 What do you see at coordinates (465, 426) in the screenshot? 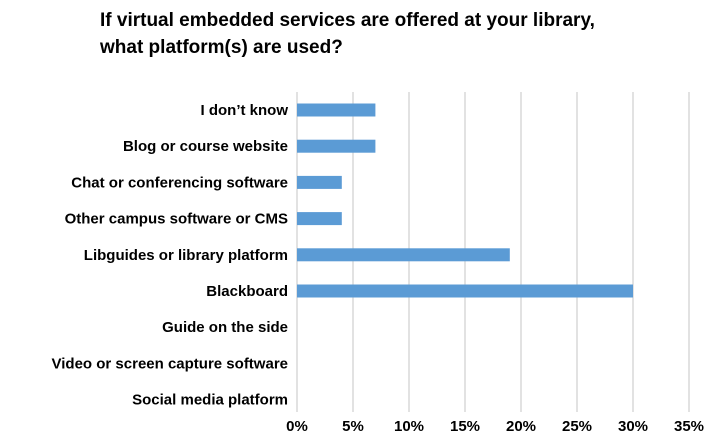
I see `x-tick-label: 15%` at bounding box center [465, 426].